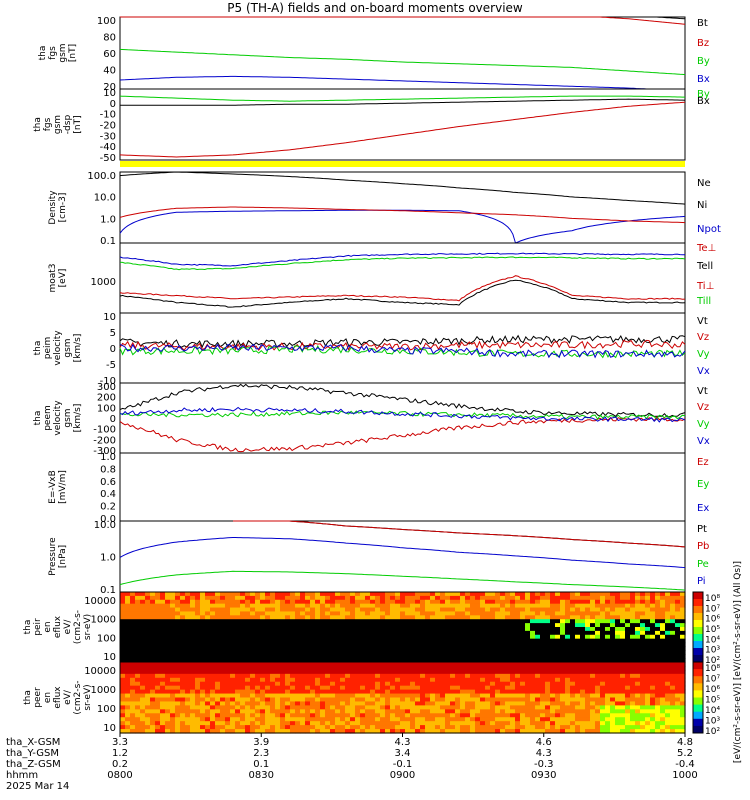 The width and height of the screenshot is (750, 800). I want to click on legend-Bx: Bx, so click(703, 79).